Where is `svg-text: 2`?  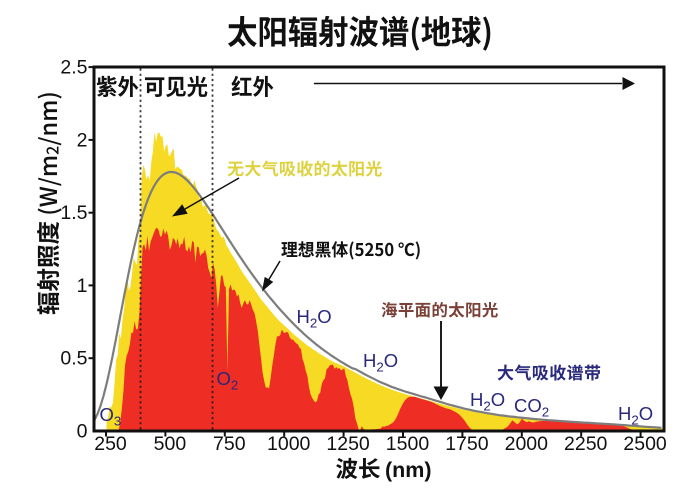 svg-text: 2 is located at coordinates (82, 140).